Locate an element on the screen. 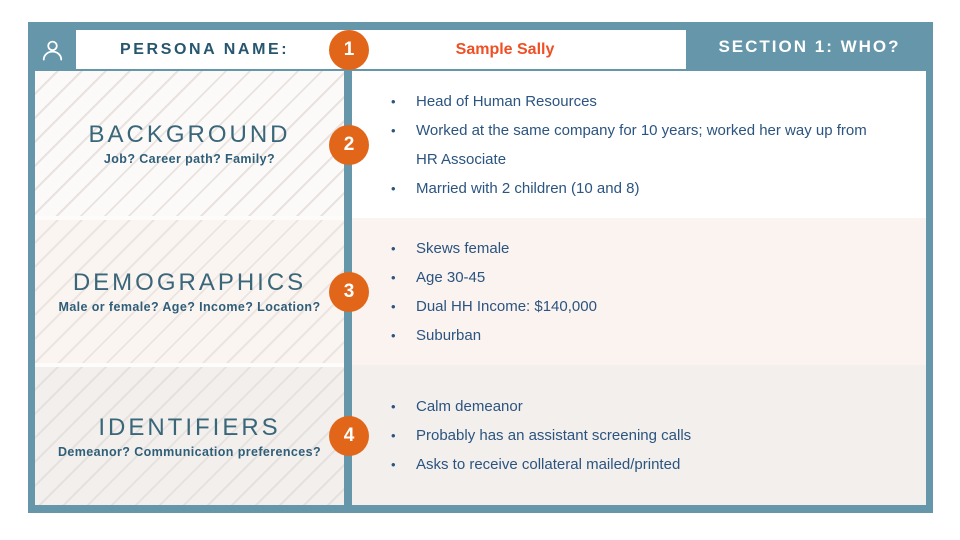  frame-border-right is located at coordinates (929, 292).